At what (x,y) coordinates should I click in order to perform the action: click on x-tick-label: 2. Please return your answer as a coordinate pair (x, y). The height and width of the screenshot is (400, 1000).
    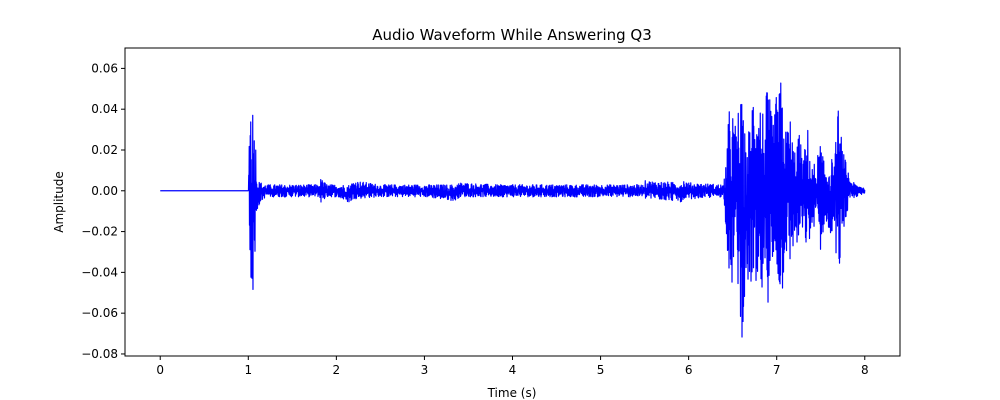
    Looking at the image, I should click on (337, 370).